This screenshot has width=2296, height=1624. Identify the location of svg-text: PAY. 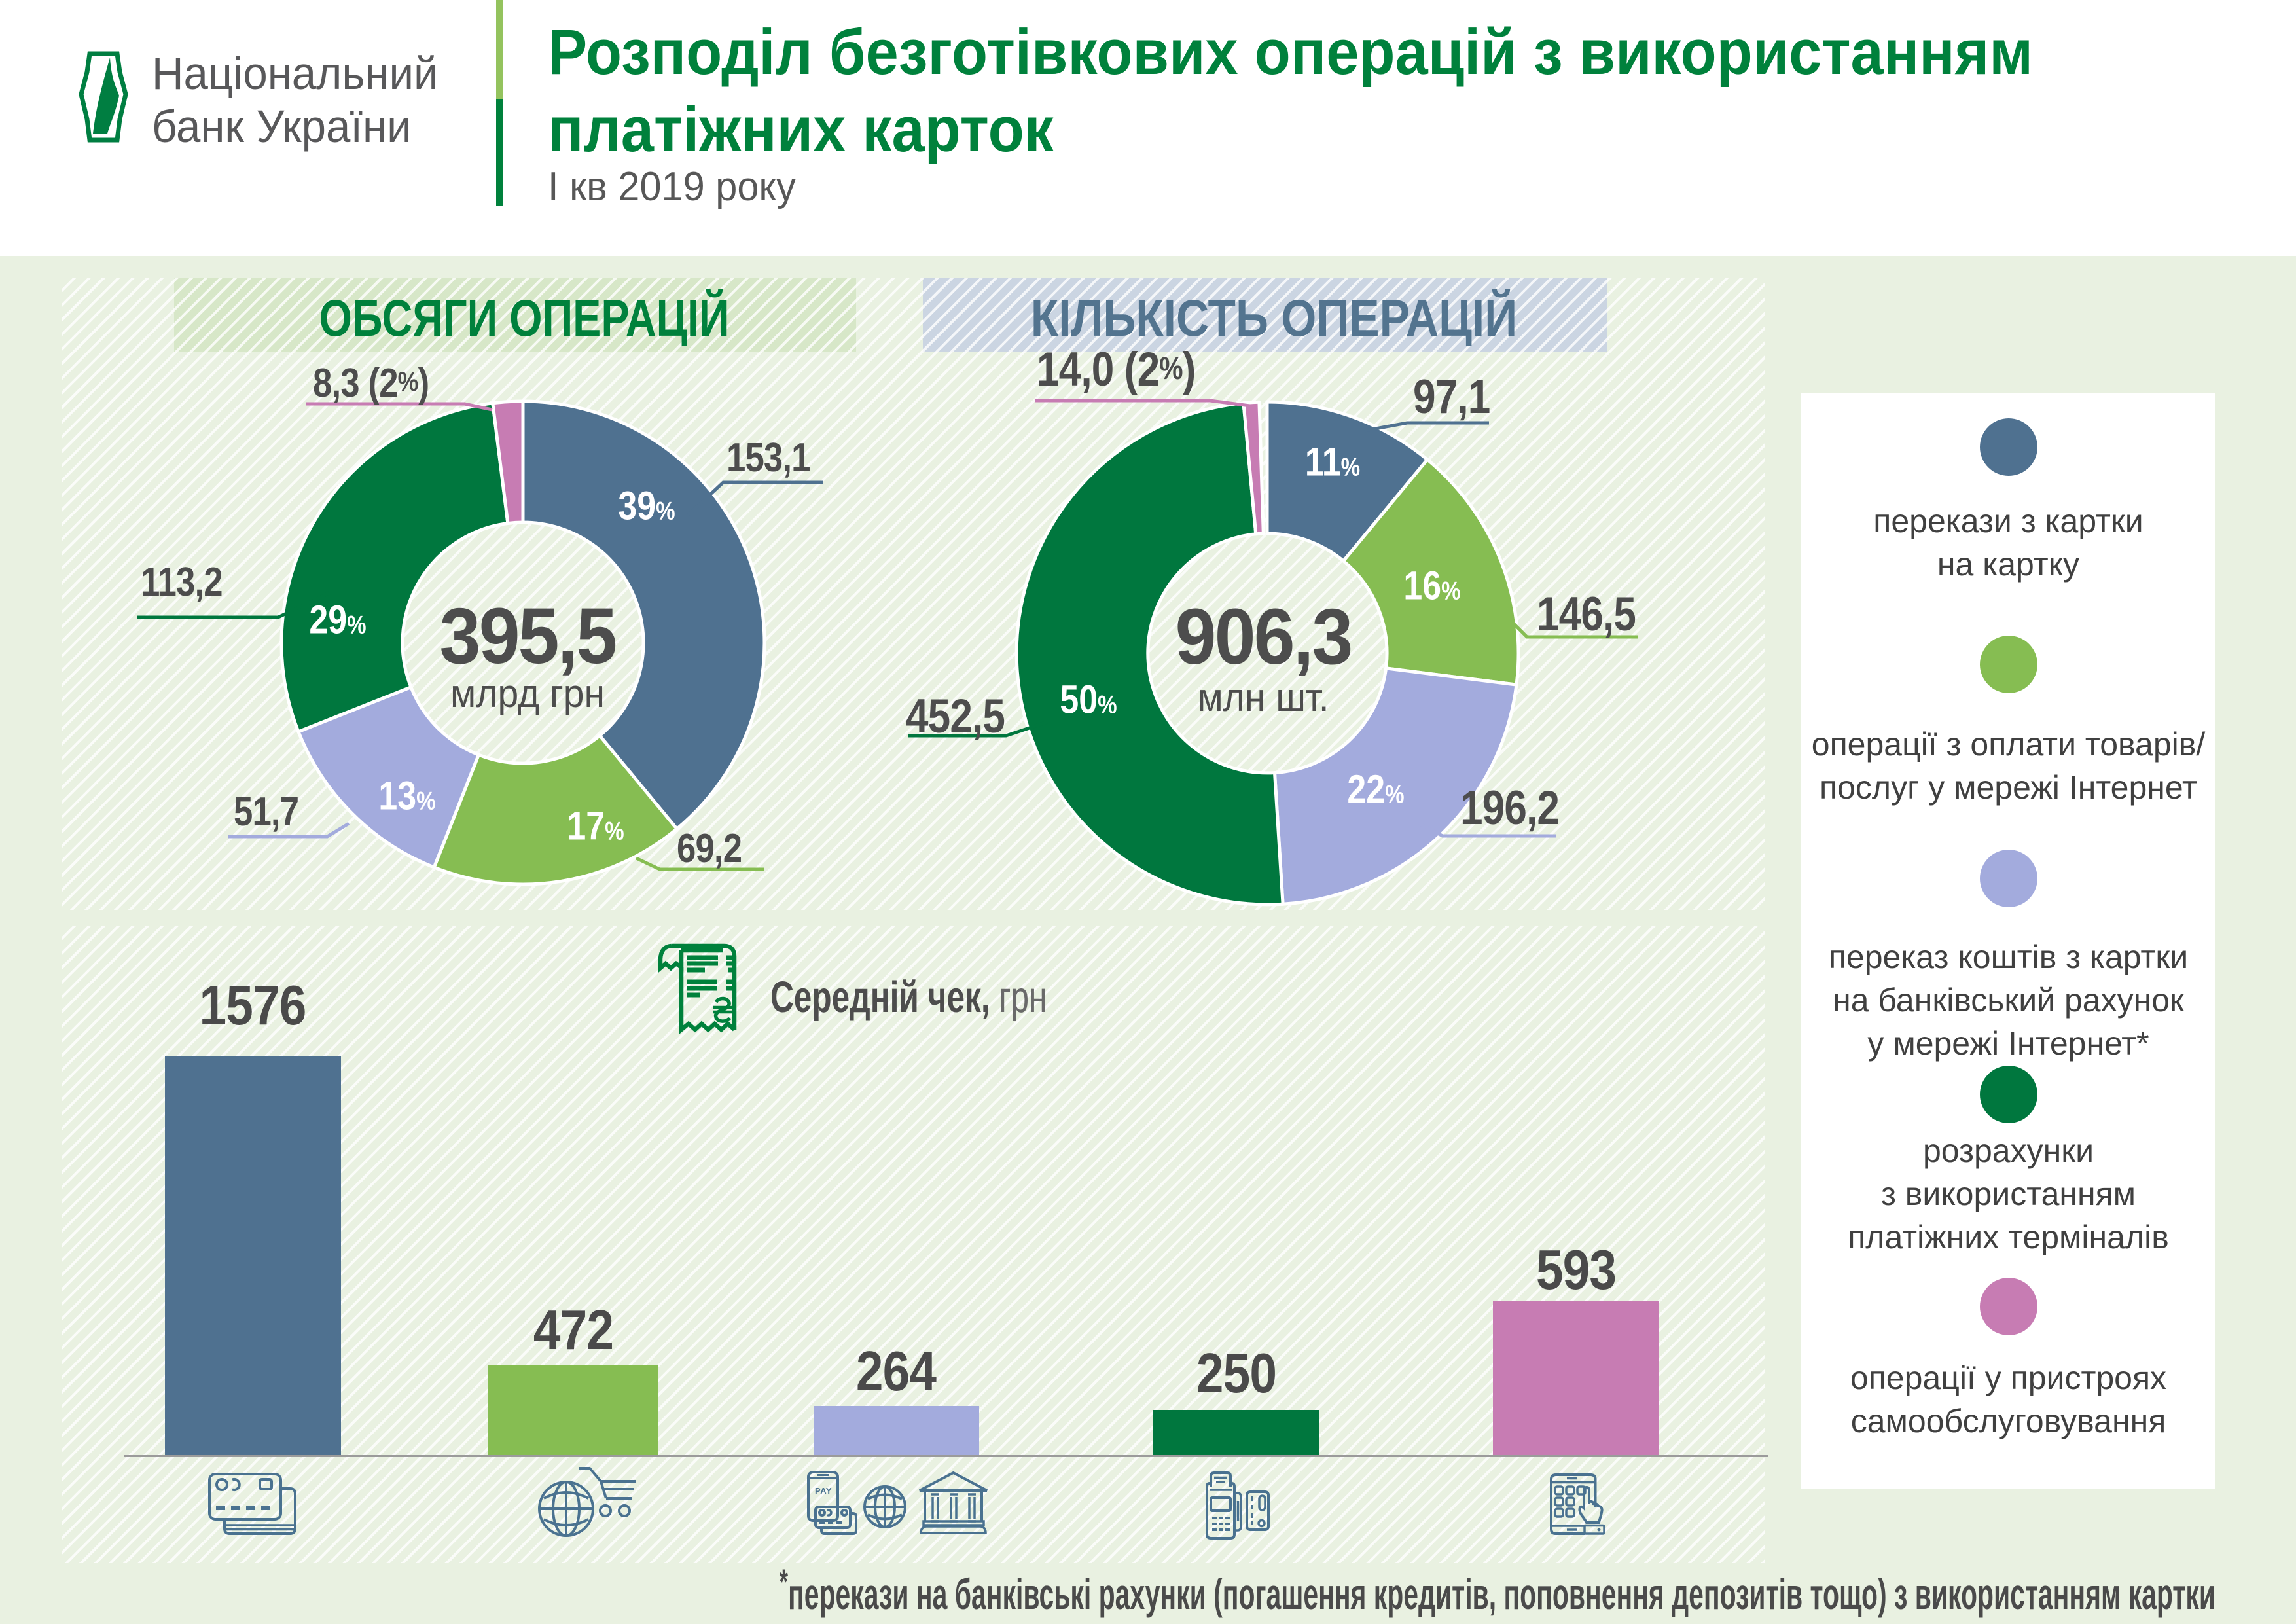
(823, 1491).